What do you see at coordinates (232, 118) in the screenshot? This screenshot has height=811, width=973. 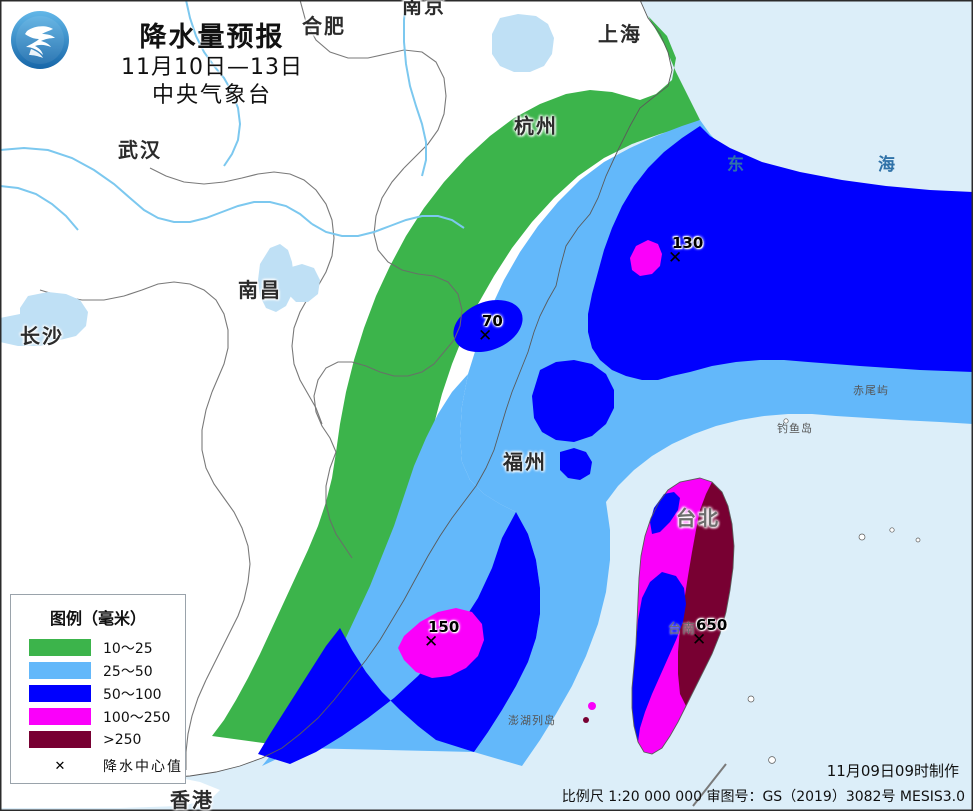 I see `rivers` at bounding box center [232, 118].